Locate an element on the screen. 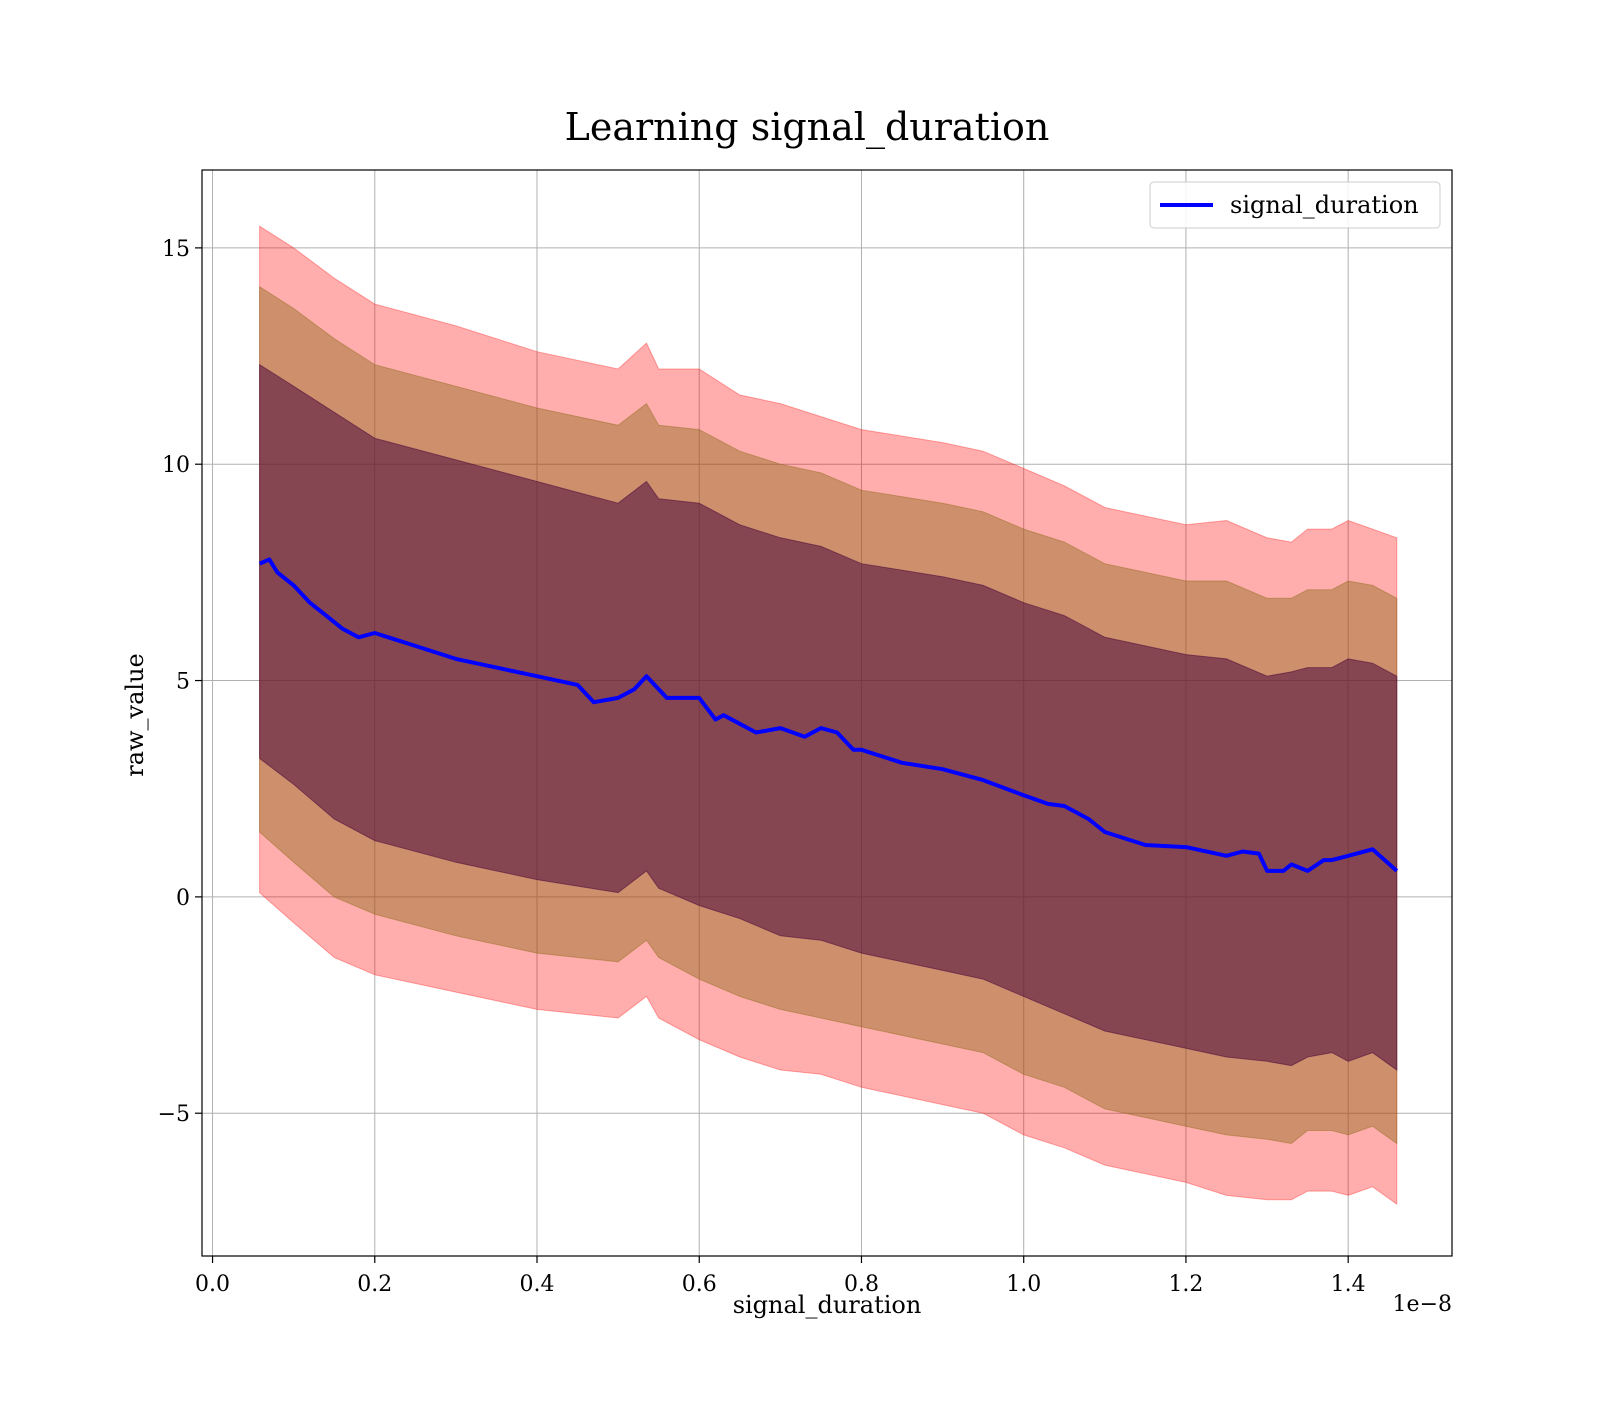 The height and width of the screenshot is (1405, 1600). legend: signal_duration is located at coordinates (1295, 205).